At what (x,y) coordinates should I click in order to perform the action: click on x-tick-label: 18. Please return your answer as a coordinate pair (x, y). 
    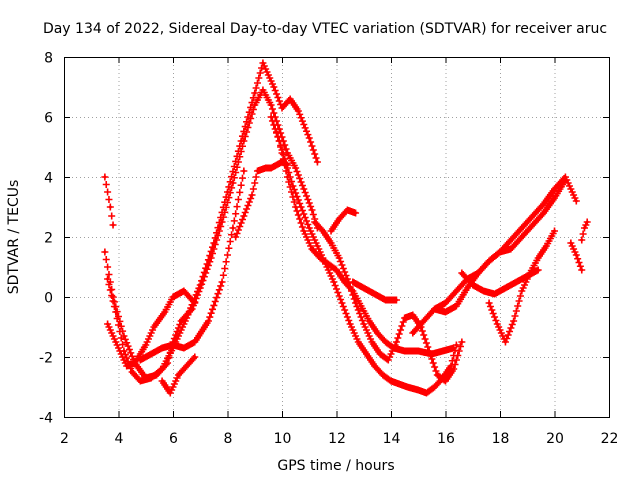
    Looking at the image, I should click on (501, 439).